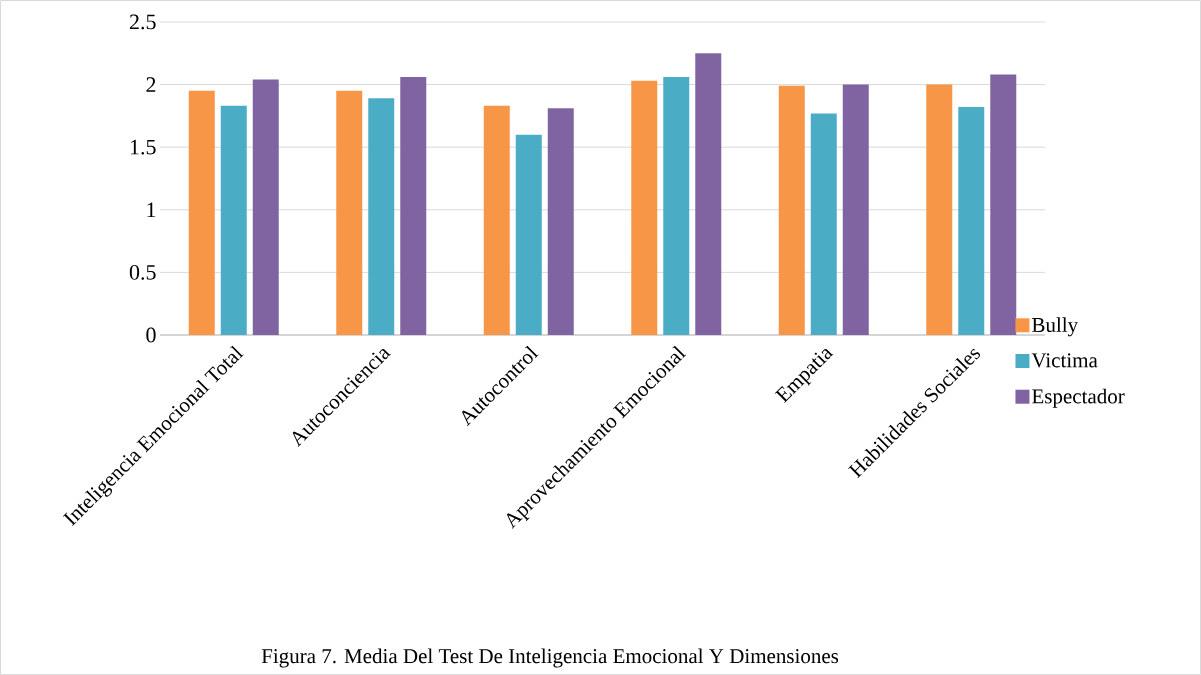 Image resolution: width=1201 pixels, height=675 pixels. What do you see at coordinates (1055, 327) in the screenshot?
I see `legend-label: Bully` at bounding box center [1055, 327].